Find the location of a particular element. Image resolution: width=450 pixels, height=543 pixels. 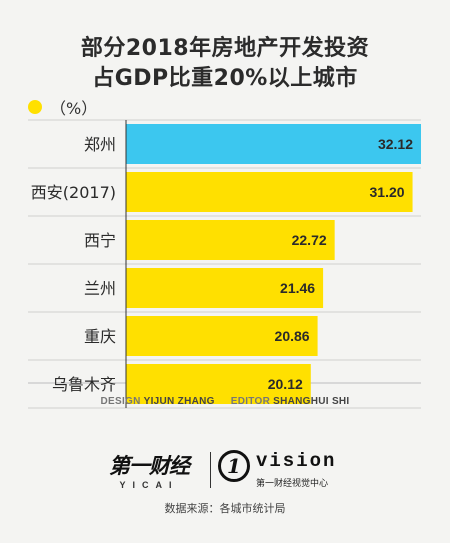

value-label-6: 20.12 is located at coordinates (285, 384).